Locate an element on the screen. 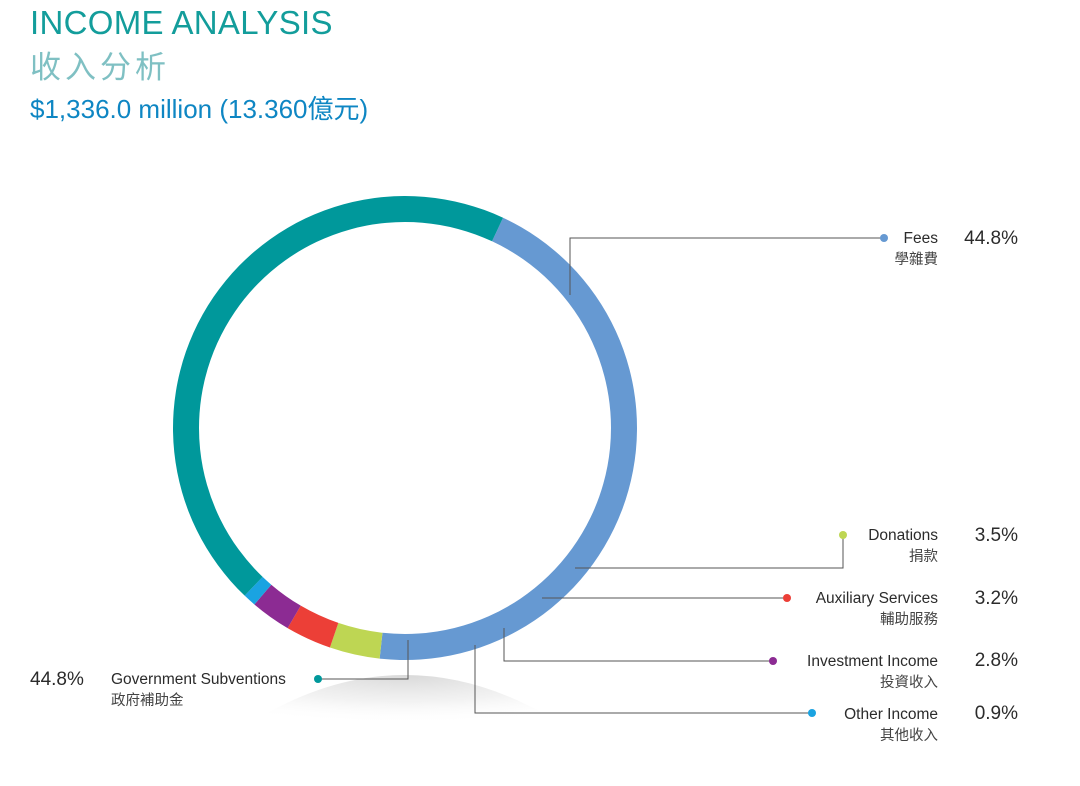  legend-label-donations: Donations is located at coordinates (903, 535).